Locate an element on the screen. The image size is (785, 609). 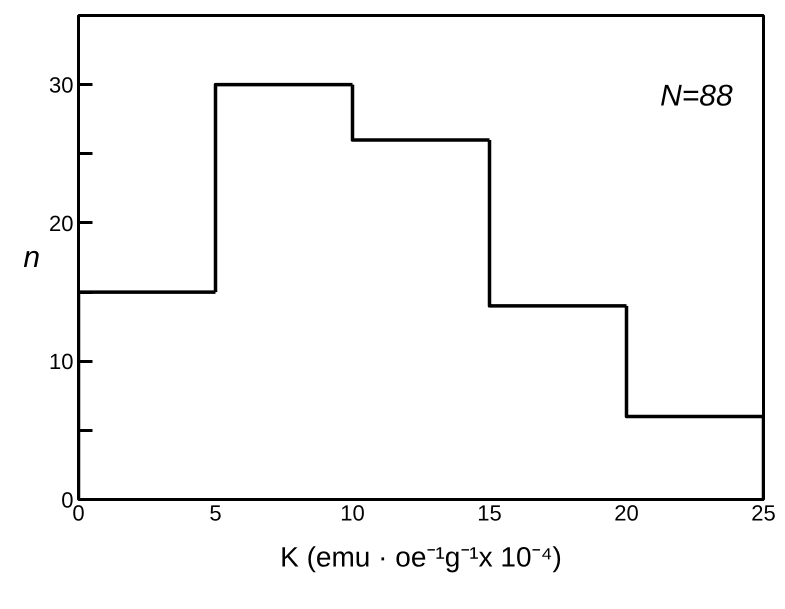
y-tick-label: 10 is located at coordinates (61, 361).